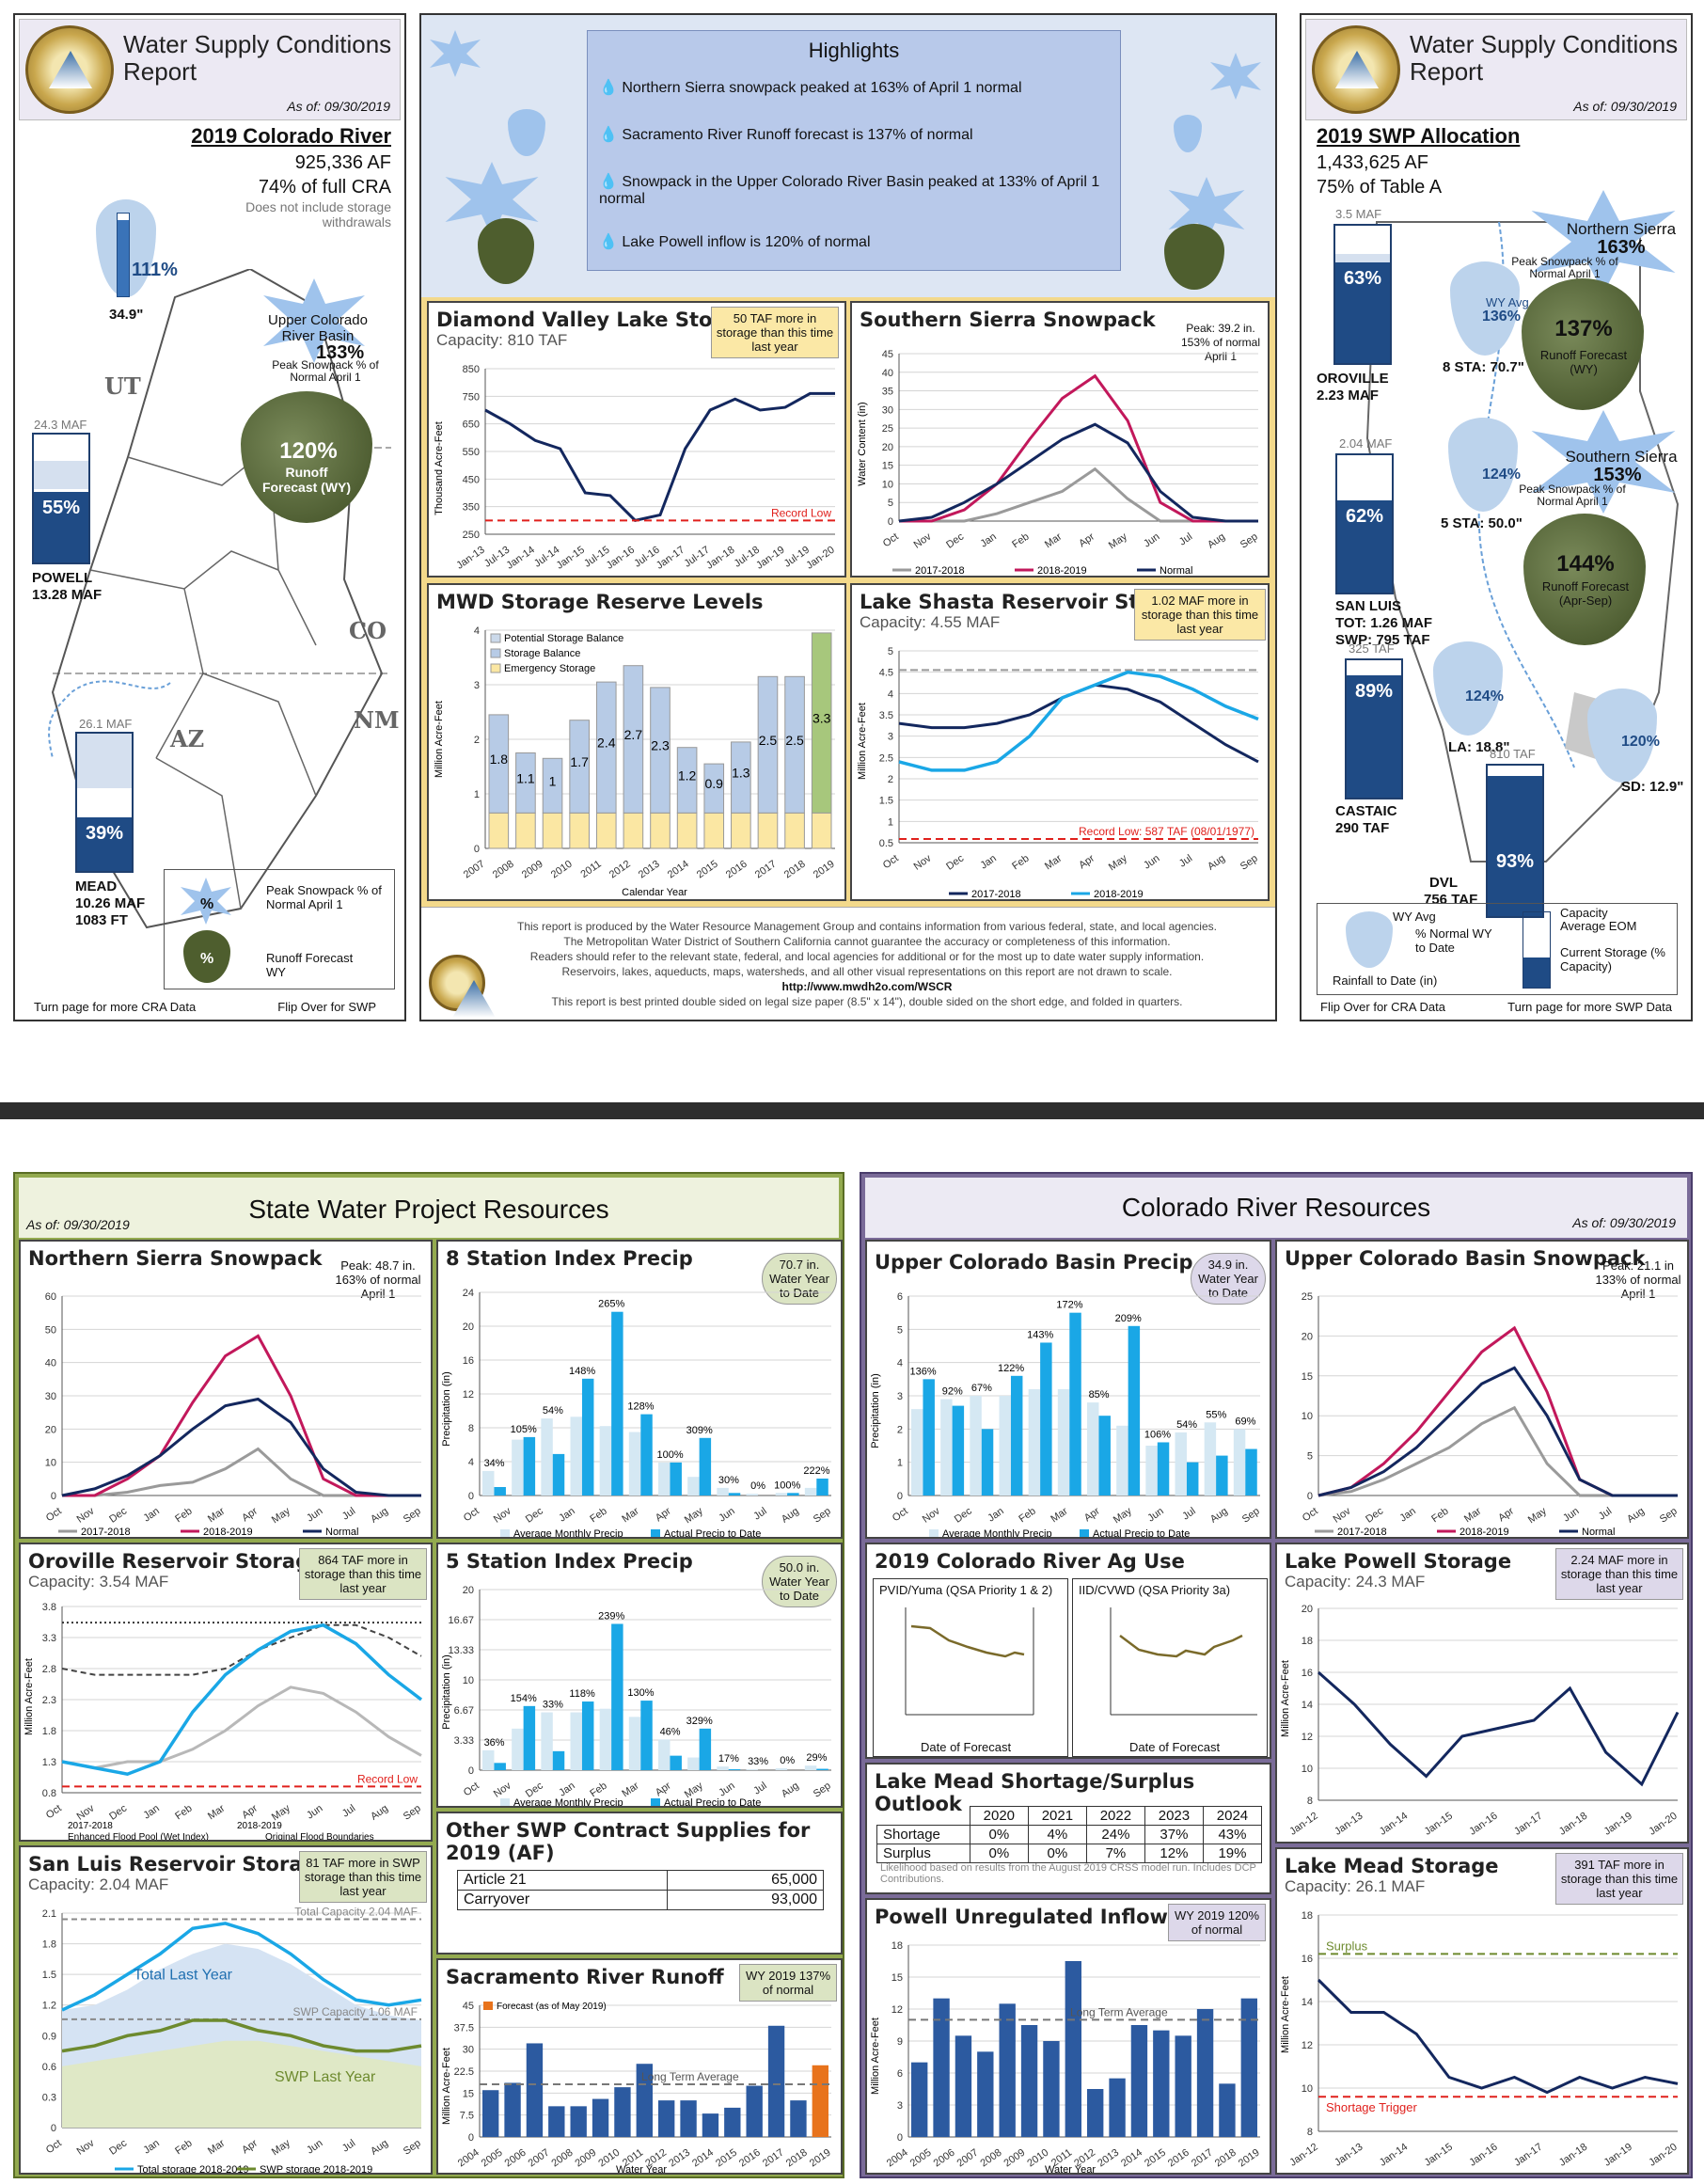 The width and height of the screenshot is (1704, 2184). Describe the element at coordinates (326, 1007) in the screenshot. I see `cra-front-foot-right: Flip Over for SWP` at that location.